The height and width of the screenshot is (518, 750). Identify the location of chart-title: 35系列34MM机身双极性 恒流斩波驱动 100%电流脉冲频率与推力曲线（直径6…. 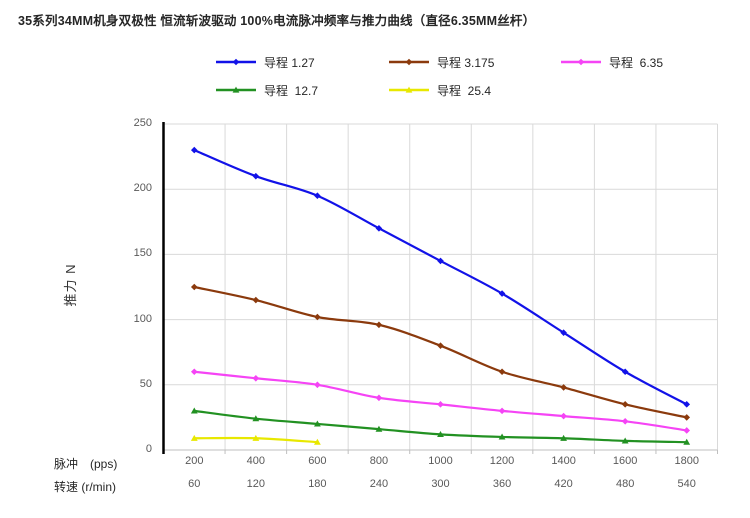
(277, 21).